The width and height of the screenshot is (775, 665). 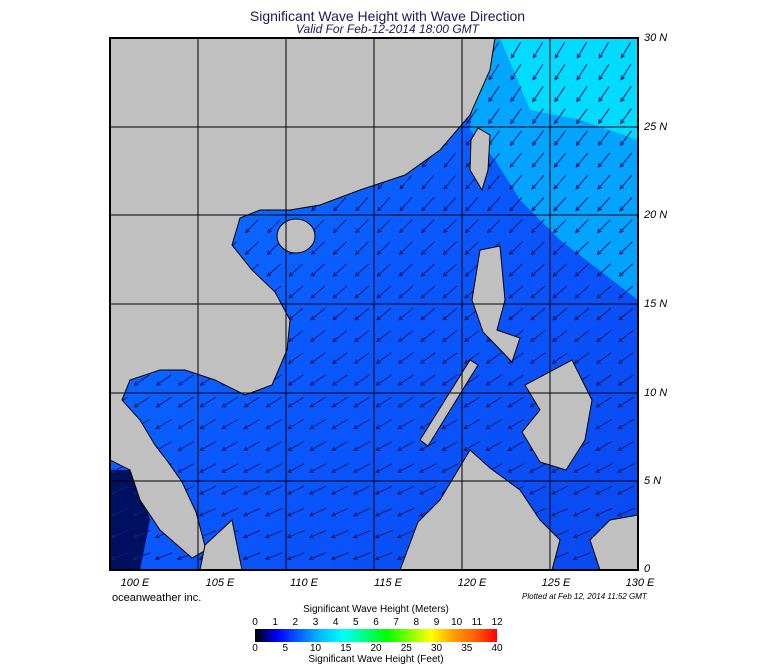 I want to click on hainan, so click(x=296, y=236).